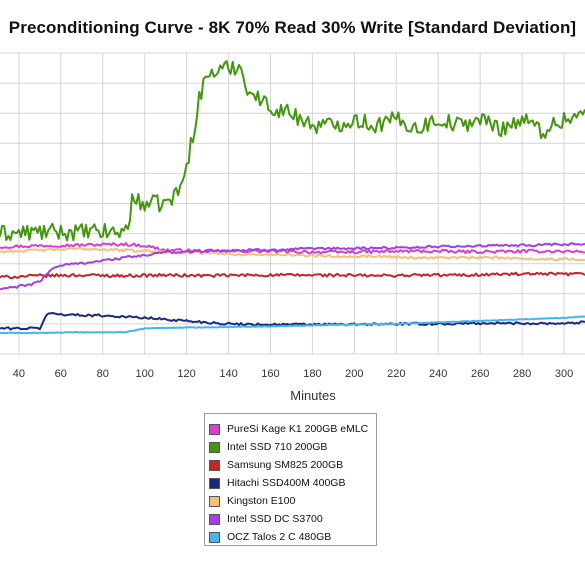 Image resolution: width=585 pixels, height=568 pixels. Describe the element at coordinates (564, 374) in the screenshot. I see `x-tick-label: 300` at that location.